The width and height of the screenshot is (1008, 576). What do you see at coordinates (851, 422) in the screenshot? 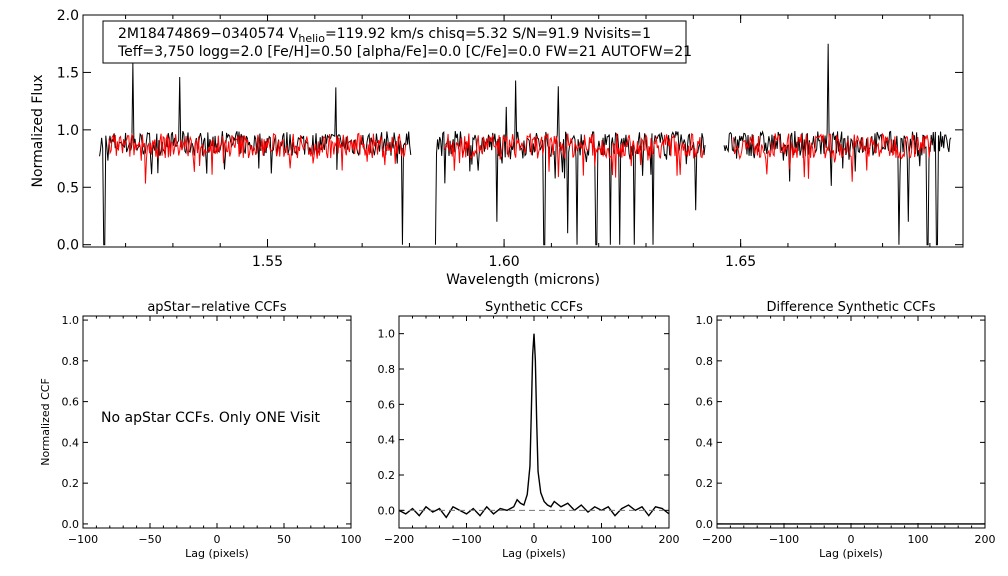
I see `difference-ccf-frame` at bounding box center [851, 422].